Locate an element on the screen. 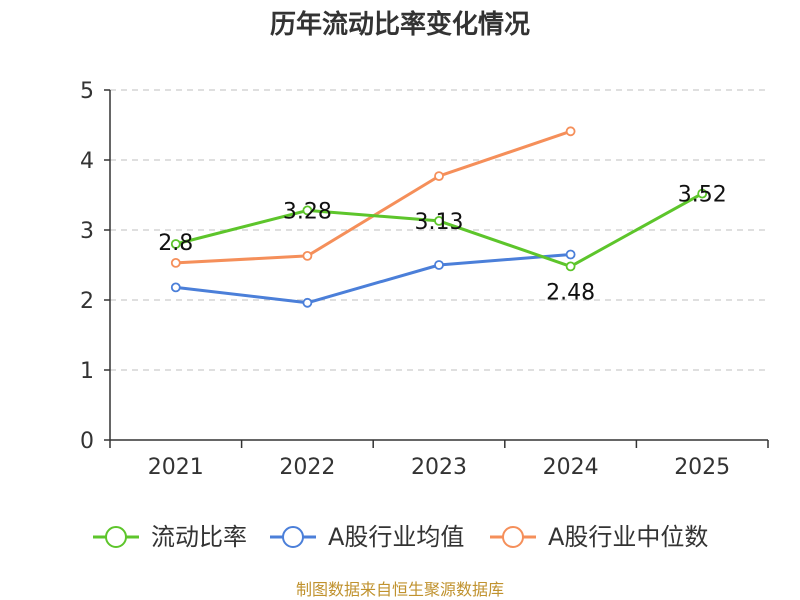 The image size is (800, 600). legend: 流动比率 A股行业均值 A股行业中位数 is located at coordinates (400, 537).